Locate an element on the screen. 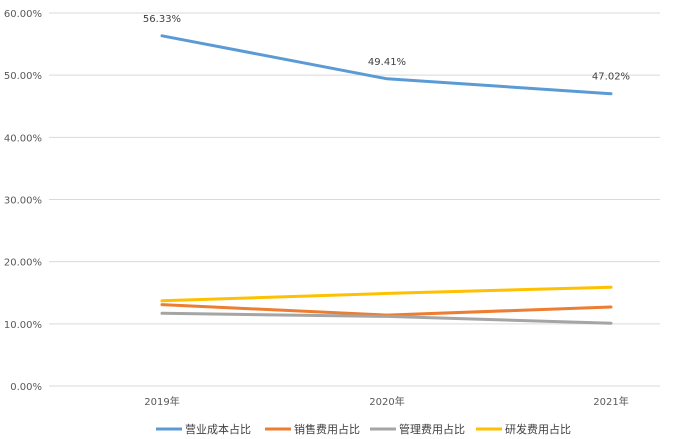  y-tick-label: 0.00% is located at coordinates (26, 387).